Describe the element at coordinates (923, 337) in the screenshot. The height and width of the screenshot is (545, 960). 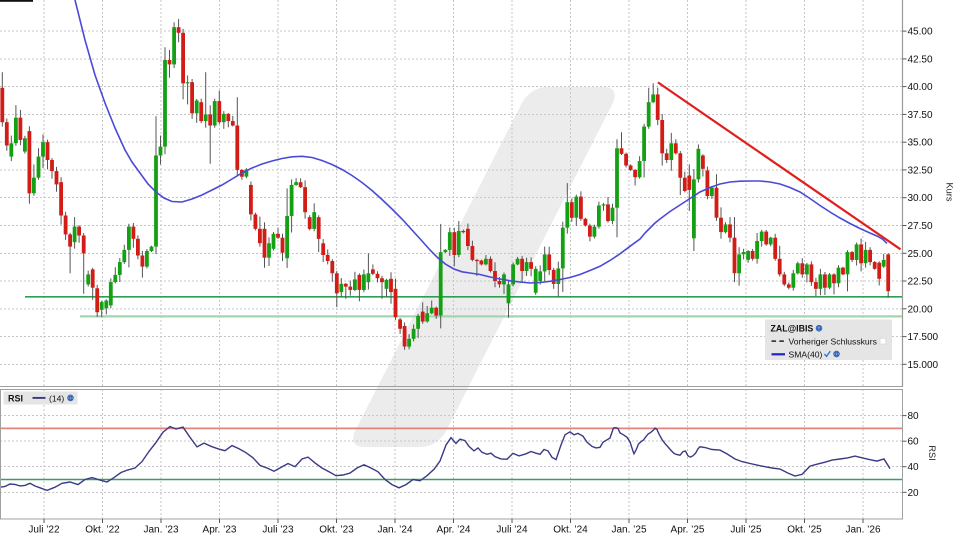
I see `svg-text: 17.500` at that location.